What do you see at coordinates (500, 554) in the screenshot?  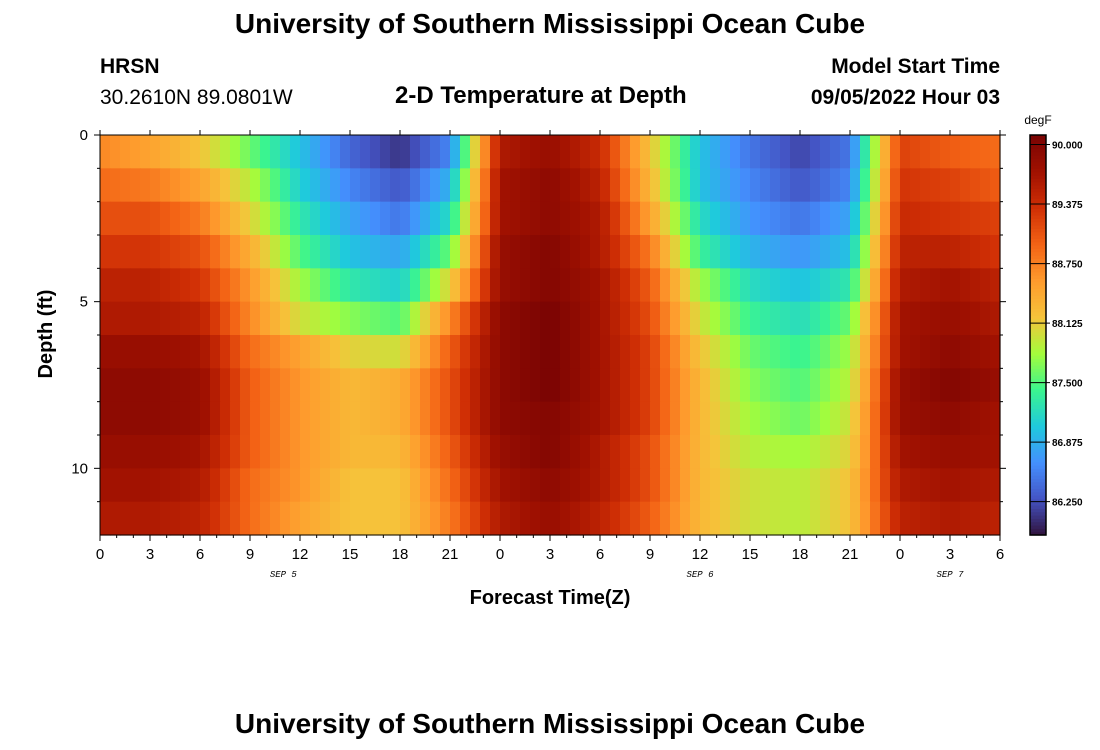 I see `x-tick-label: 0` at bounding box center [500, 554].